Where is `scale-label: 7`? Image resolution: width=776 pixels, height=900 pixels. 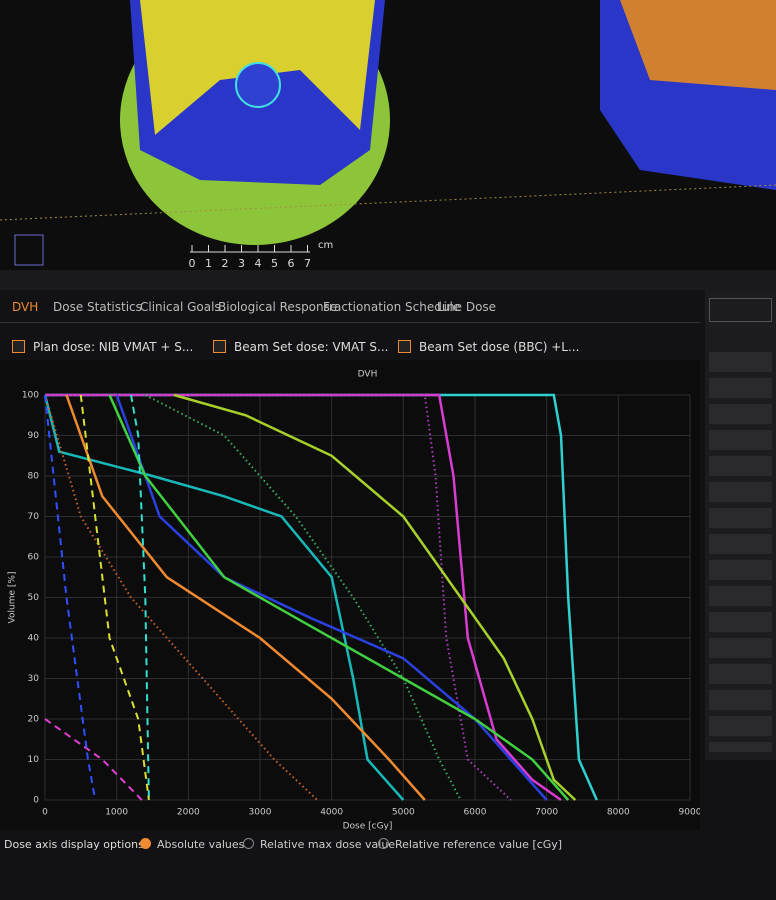 scale-label: 7 is located at coordinates (307, 263).